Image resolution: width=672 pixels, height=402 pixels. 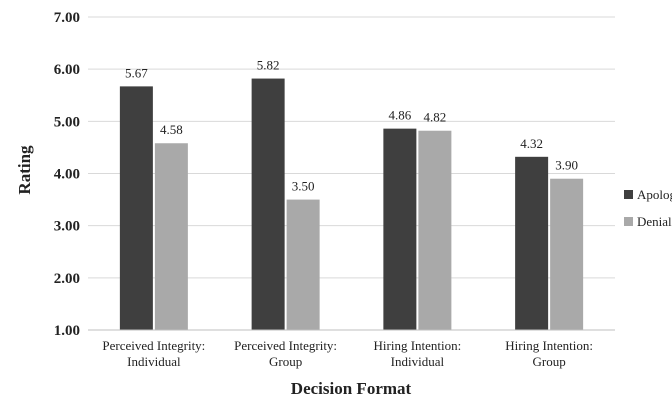 I want to click on x-category-label: Hiring Intention: Group, so click(x=549, y=353).